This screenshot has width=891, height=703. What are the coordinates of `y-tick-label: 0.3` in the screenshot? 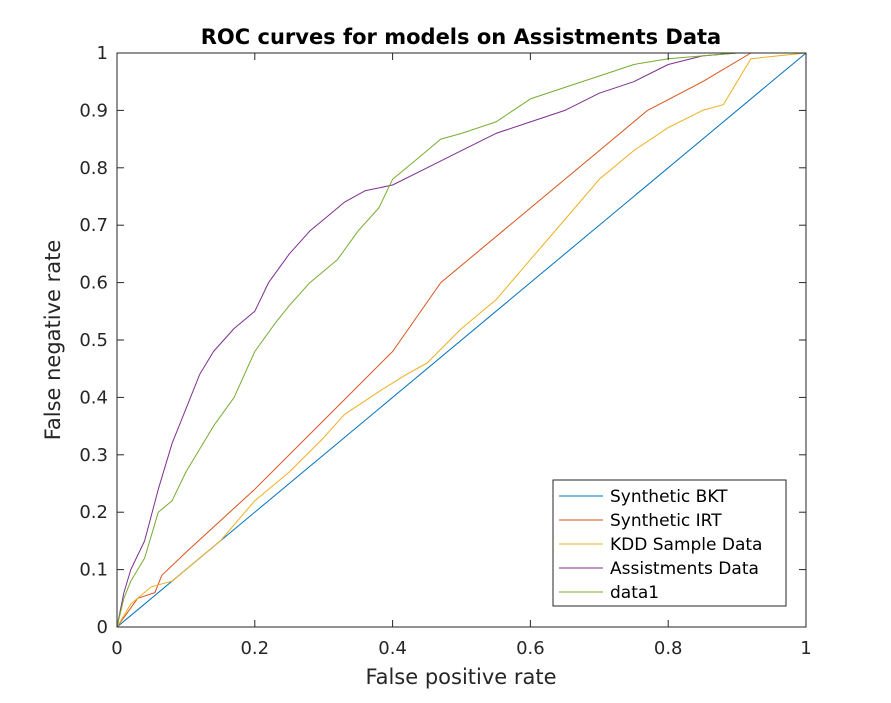 It's located at (93, 455).